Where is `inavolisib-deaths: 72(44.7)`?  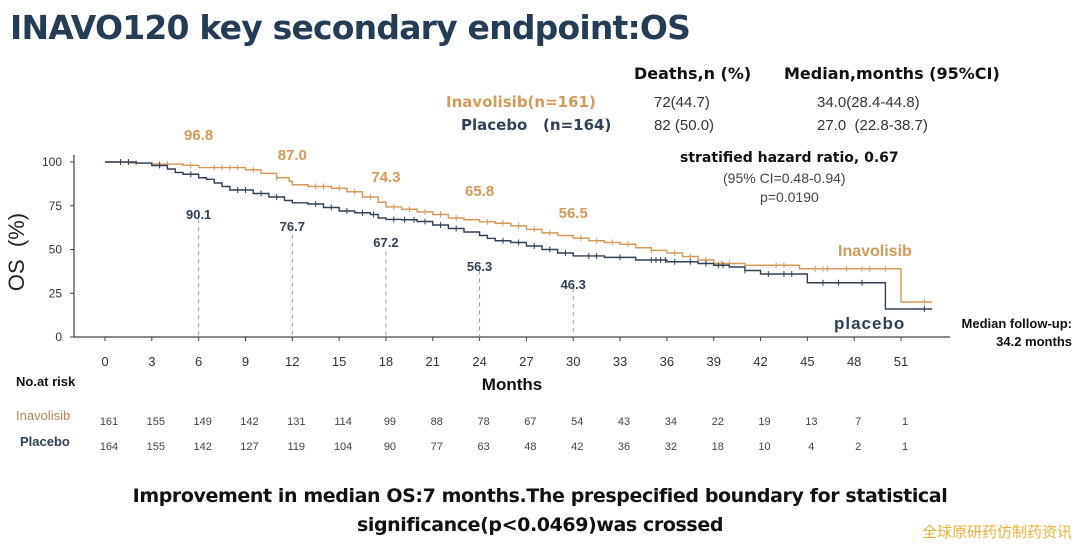 inavolisib-deaths: 72(44.7) is located at coordinates (682, 102).